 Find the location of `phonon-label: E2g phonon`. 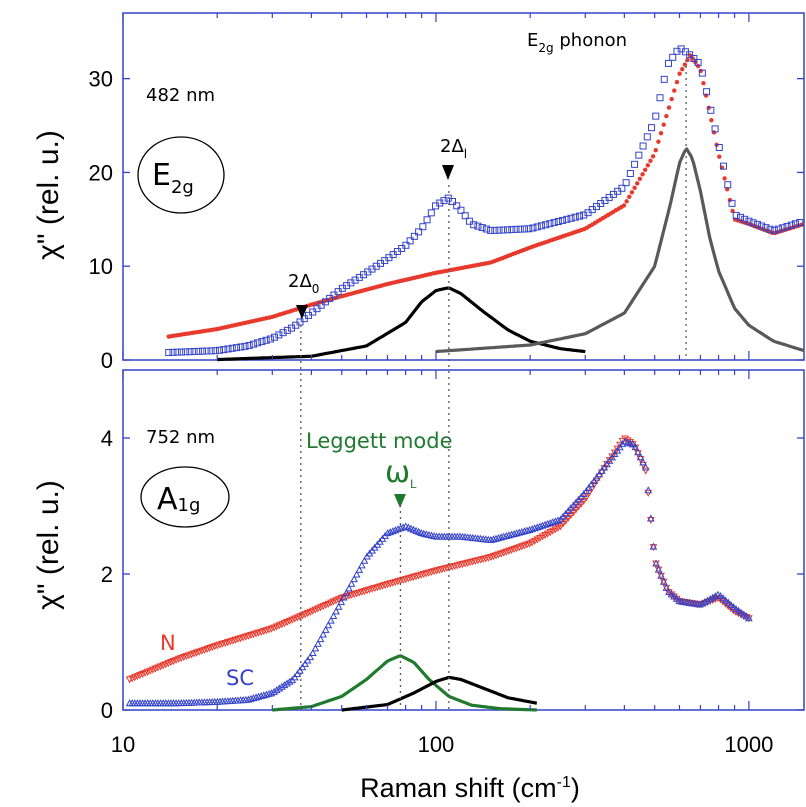

phonon-label: E2g phonon is located at coordinates (577, 42).